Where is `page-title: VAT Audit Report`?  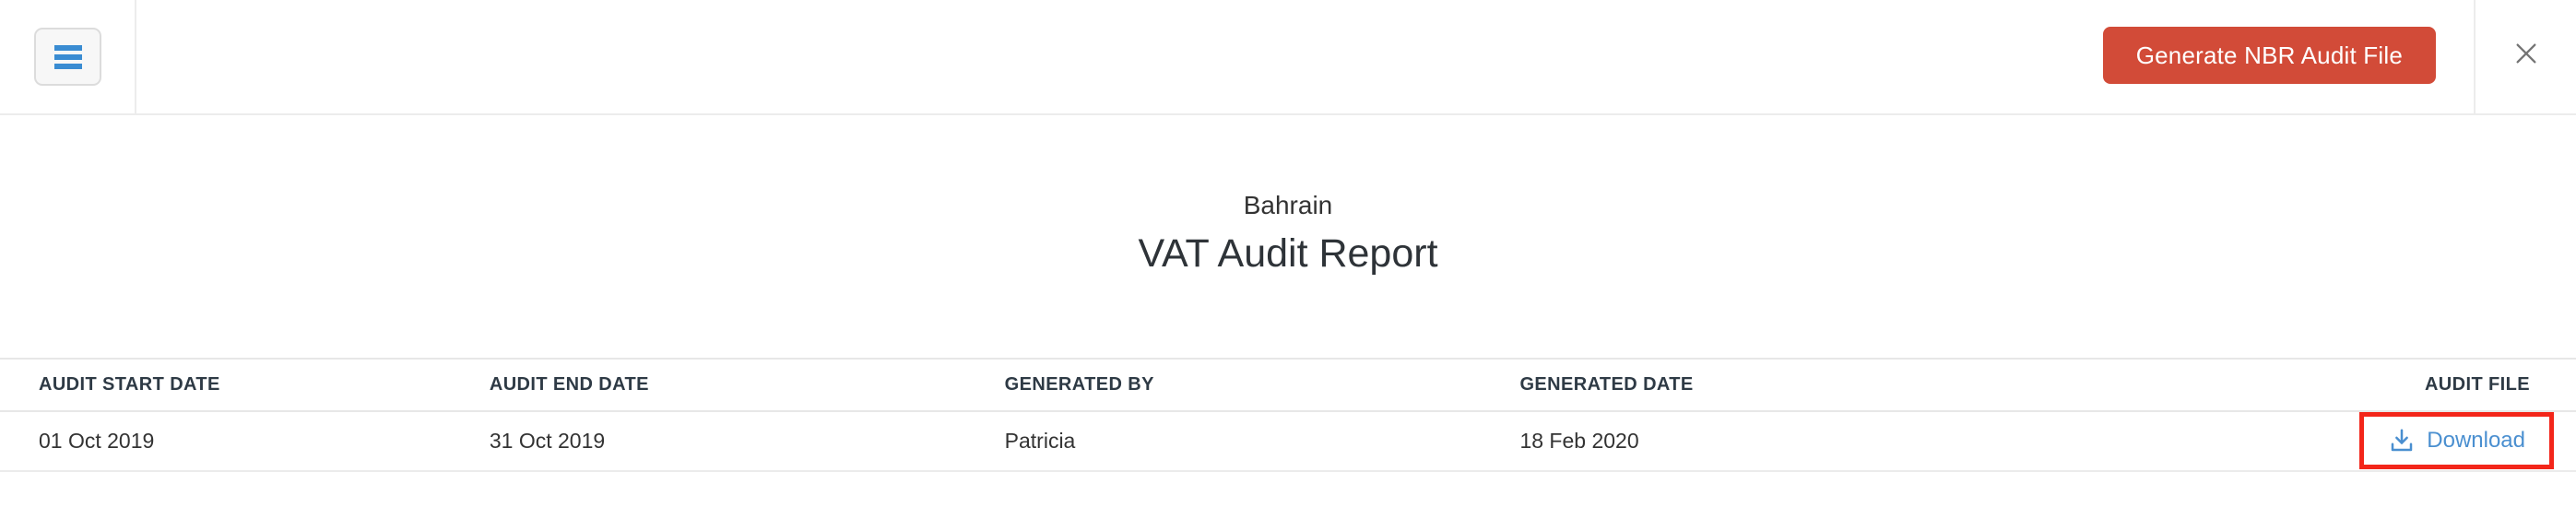
page-title: VAT Audit Report is located at coordinates (1288, 253).